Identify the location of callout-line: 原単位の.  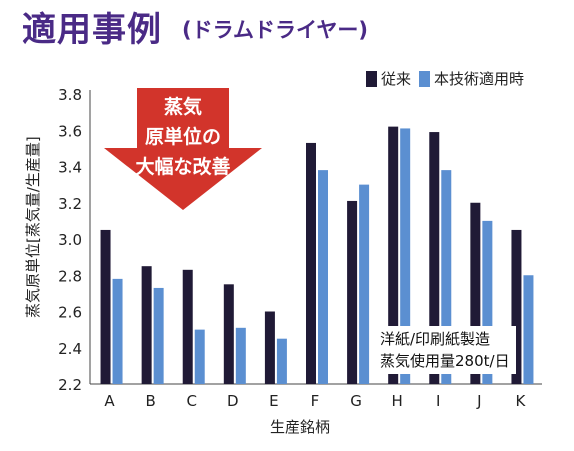
(182, 137).